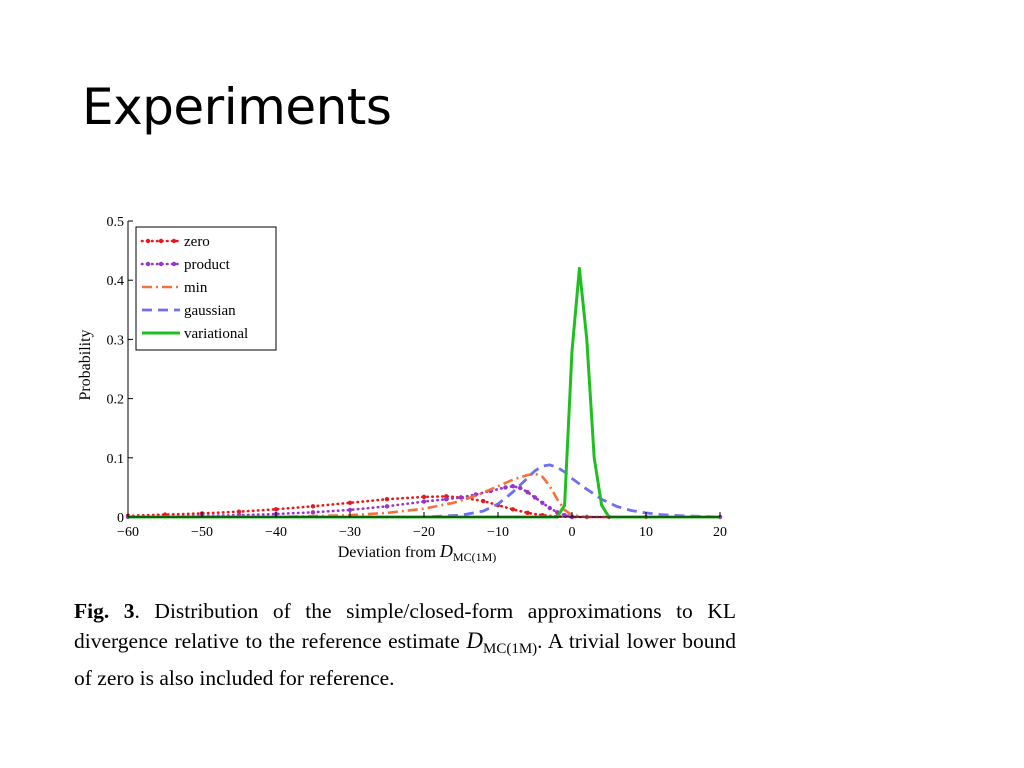  Describe the element at coordinates (510, 649) in the screenshot. I see `caption-subscript: MC(1M)` at that location.